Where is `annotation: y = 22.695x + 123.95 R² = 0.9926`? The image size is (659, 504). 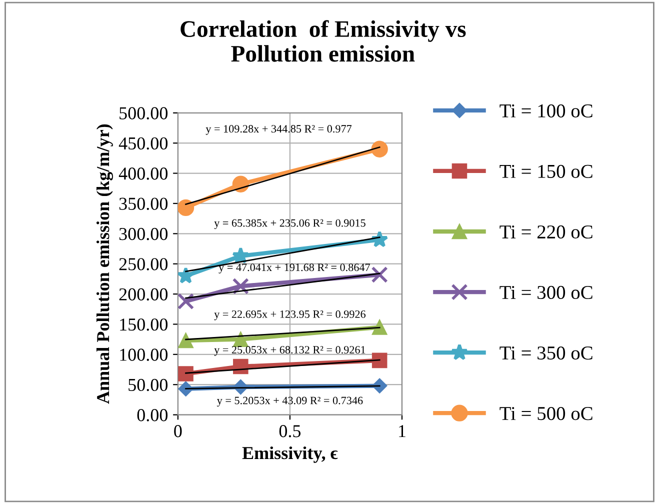 annotation: y = 22.695x + 123.95 R² = 0.9926 is located at coordinates (290, 315).